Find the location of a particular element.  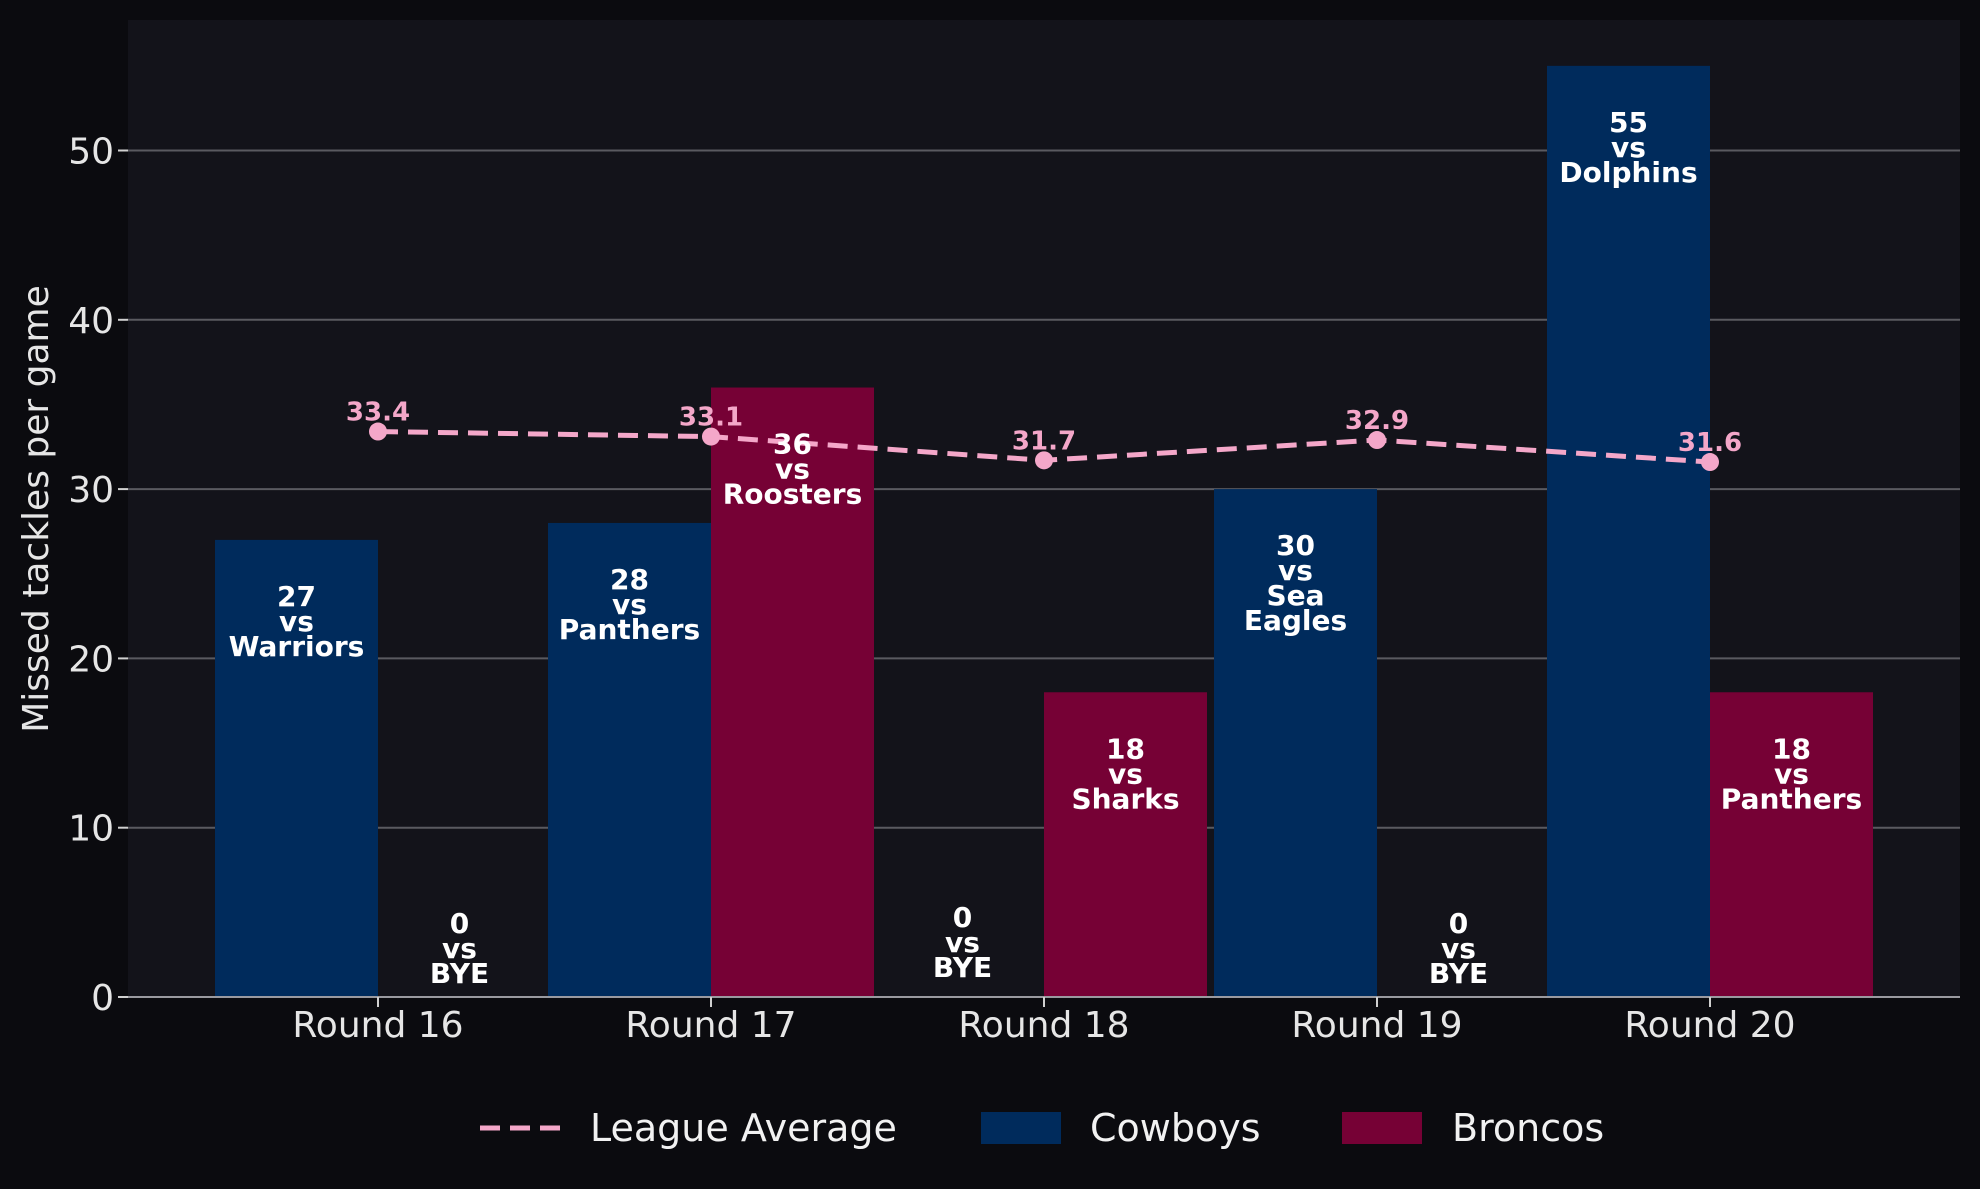

y-tick-label-40: 40 is located at coordinates (91, 321).